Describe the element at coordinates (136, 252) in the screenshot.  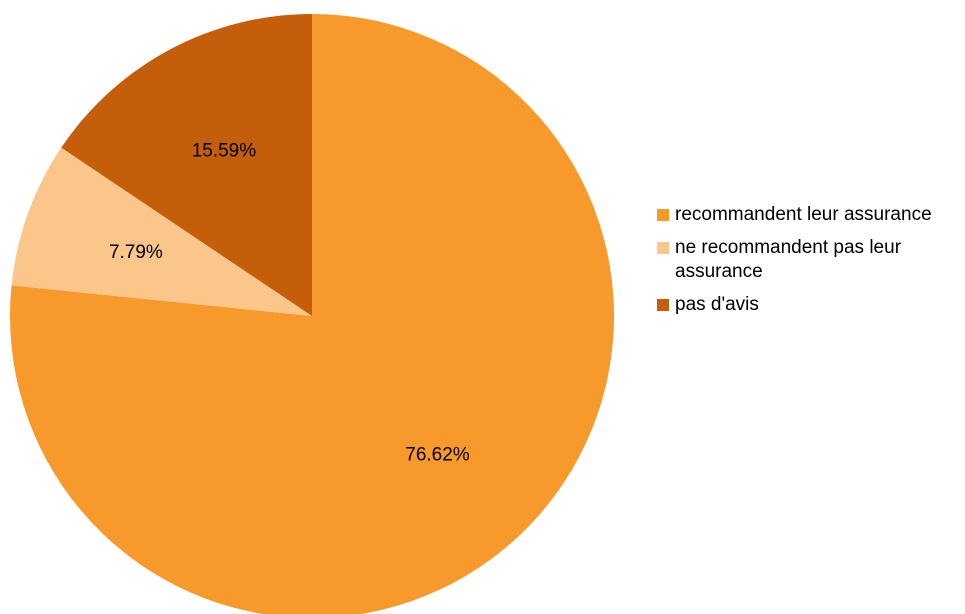
I see `slice-value-label-not-recommend: 7.79%` at that location.